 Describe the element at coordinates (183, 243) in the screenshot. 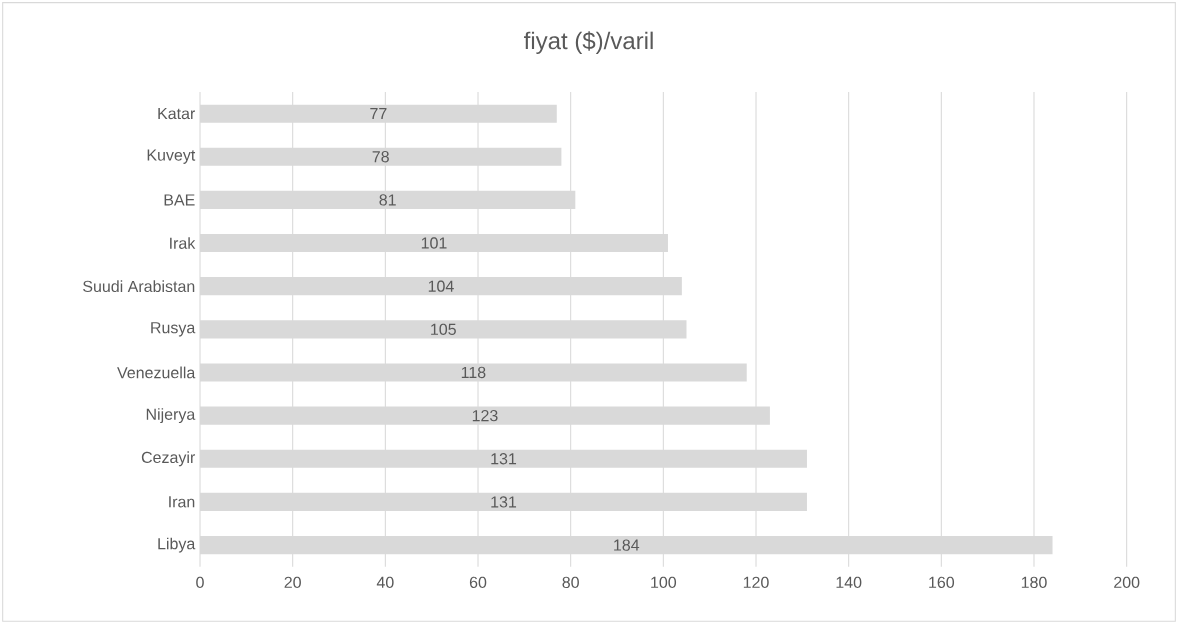

I see `y-tick-label: Irak` at that location.